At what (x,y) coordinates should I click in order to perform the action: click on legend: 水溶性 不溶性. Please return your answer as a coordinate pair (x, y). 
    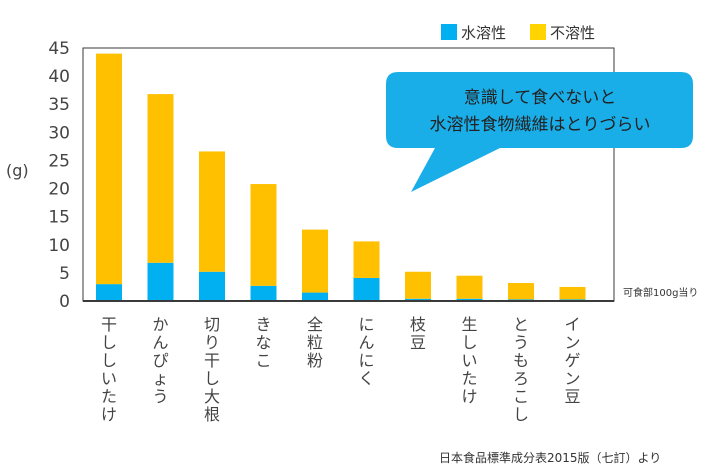
    Looking at the image, I should click on (518, 33).